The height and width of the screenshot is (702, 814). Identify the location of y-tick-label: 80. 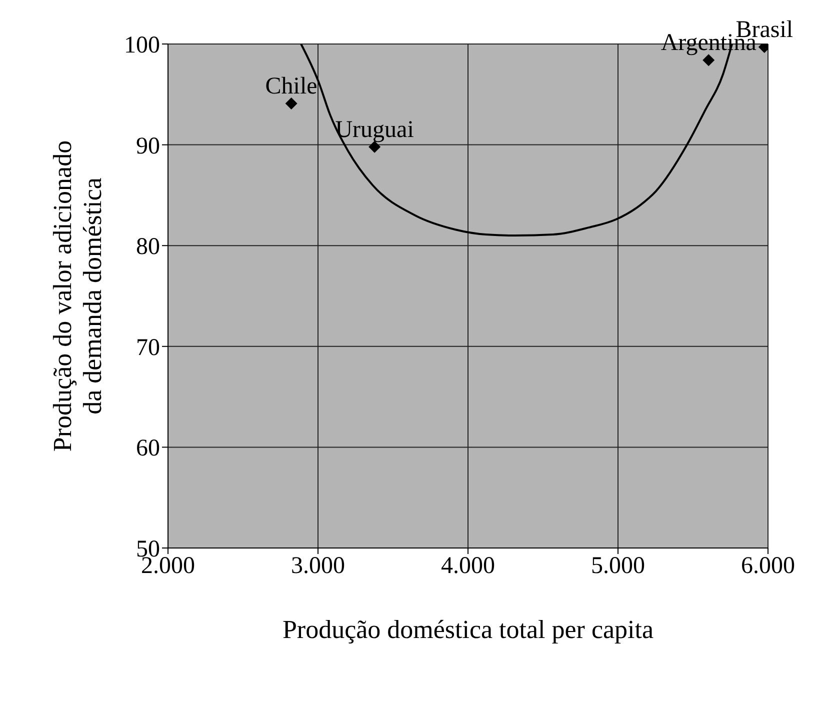
(148, 247).